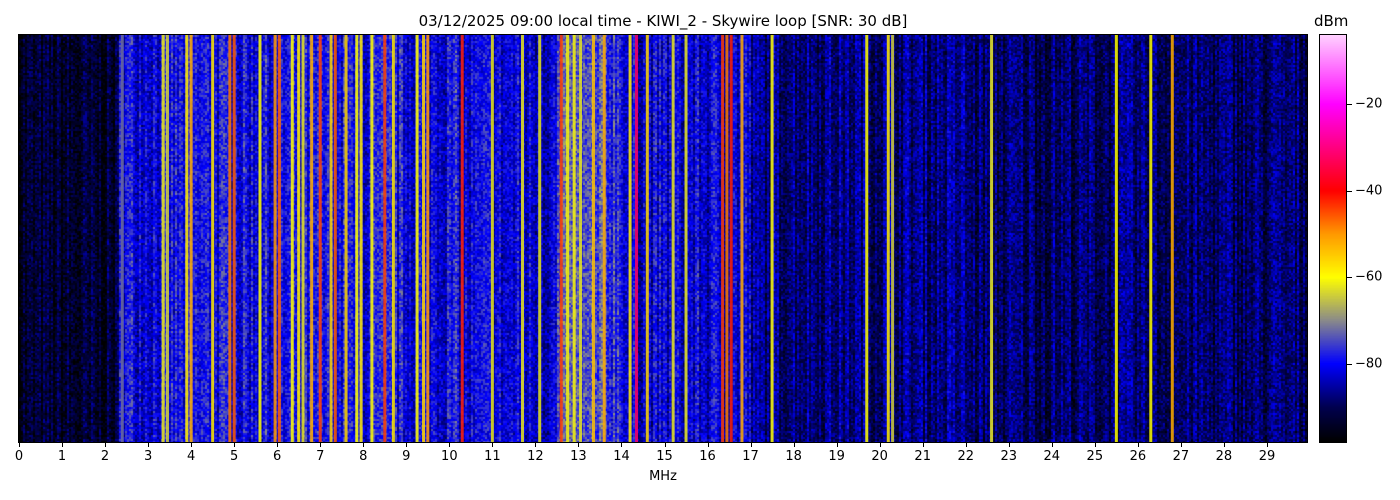  I want to click on colorbar-tick-label: −80, so click(1369, 364).